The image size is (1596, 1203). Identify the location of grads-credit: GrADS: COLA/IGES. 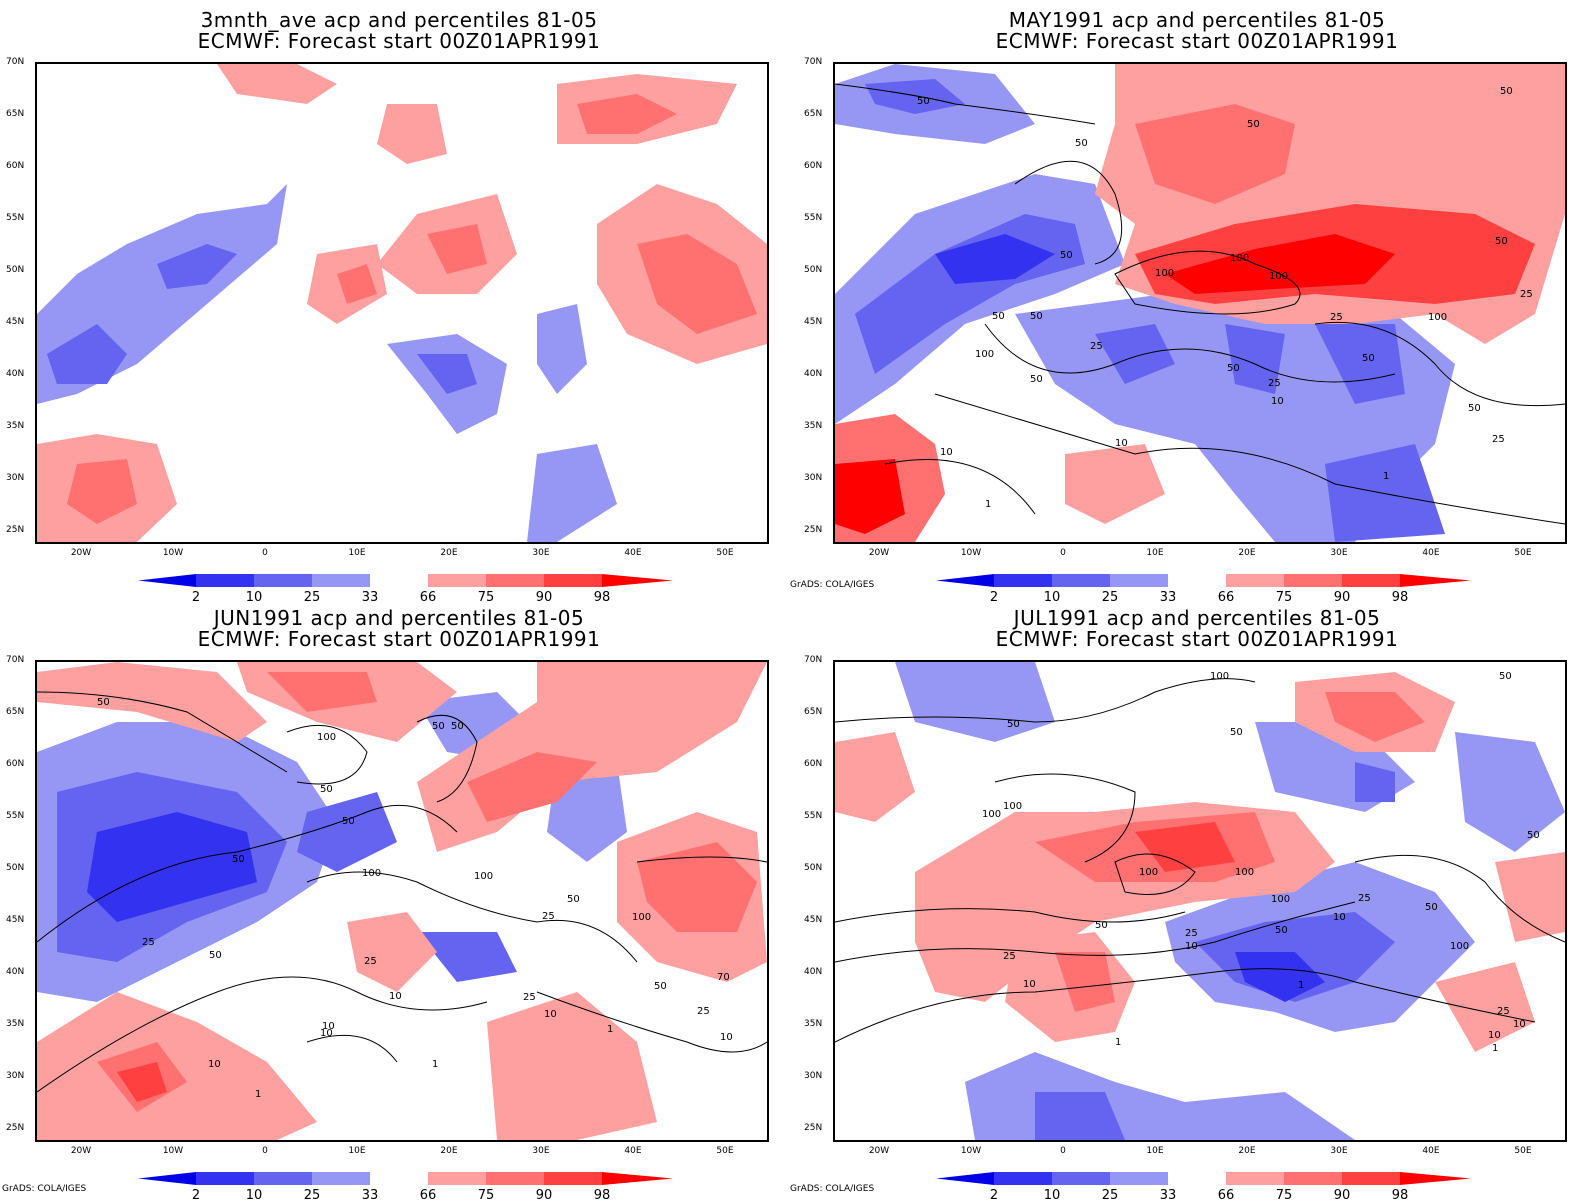
(832, 1189).